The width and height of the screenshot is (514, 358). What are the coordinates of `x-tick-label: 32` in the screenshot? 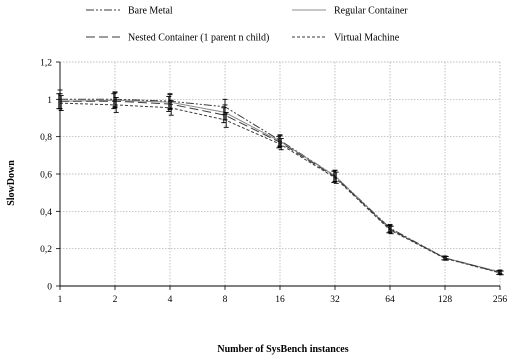 It's located at (335, 300).